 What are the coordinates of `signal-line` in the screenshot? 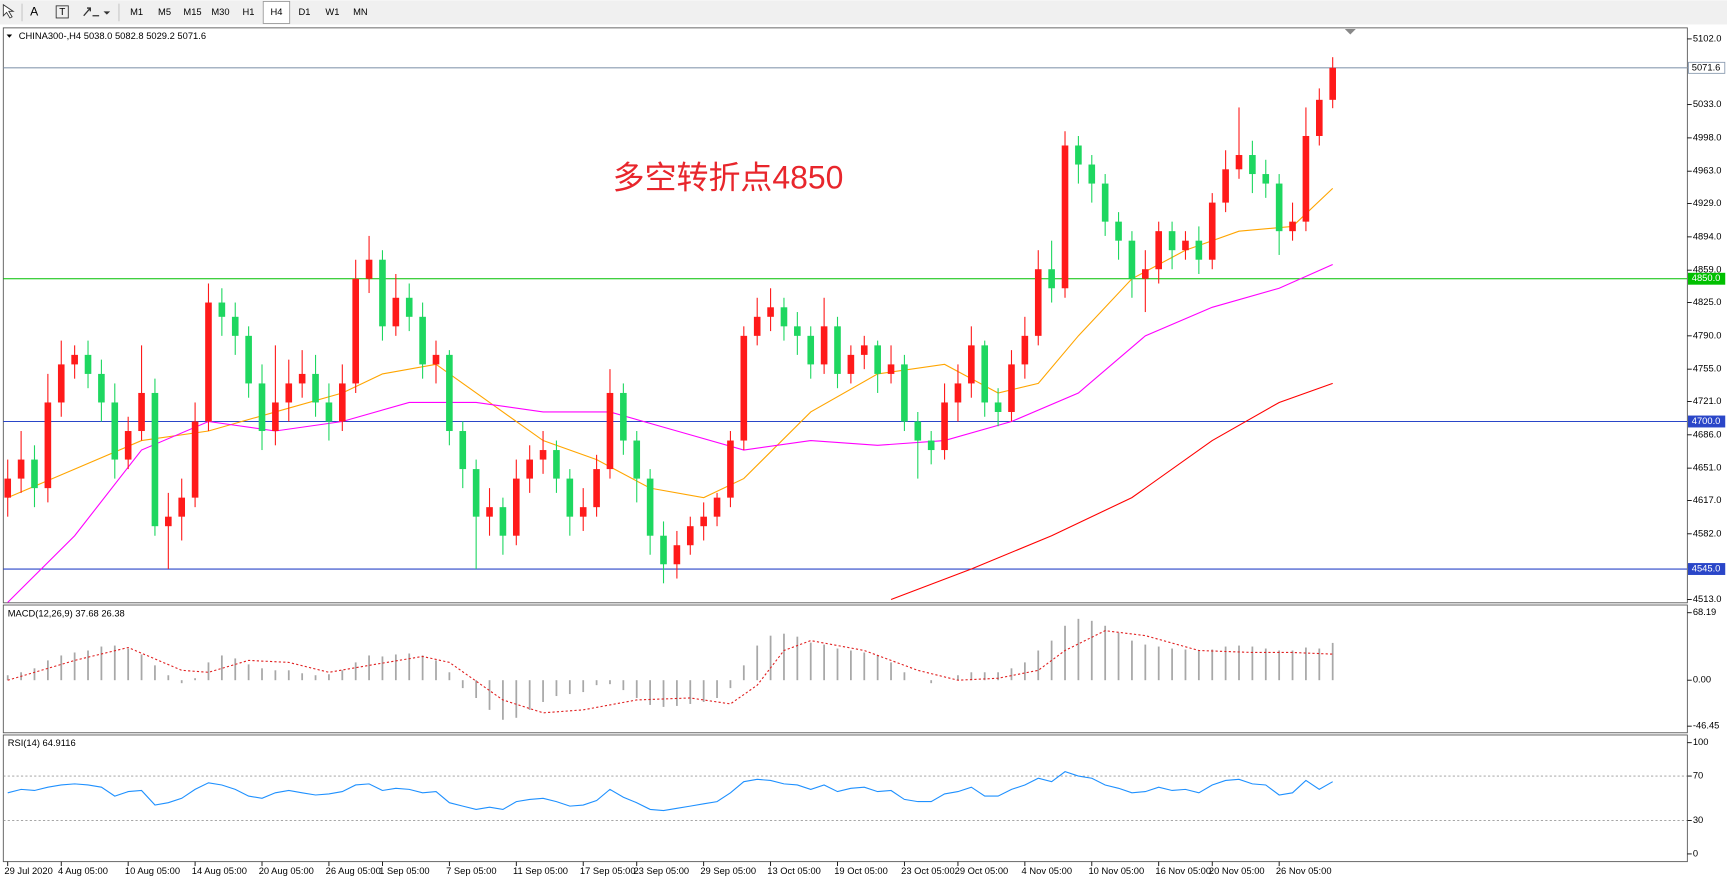 It's located at (670, 672).